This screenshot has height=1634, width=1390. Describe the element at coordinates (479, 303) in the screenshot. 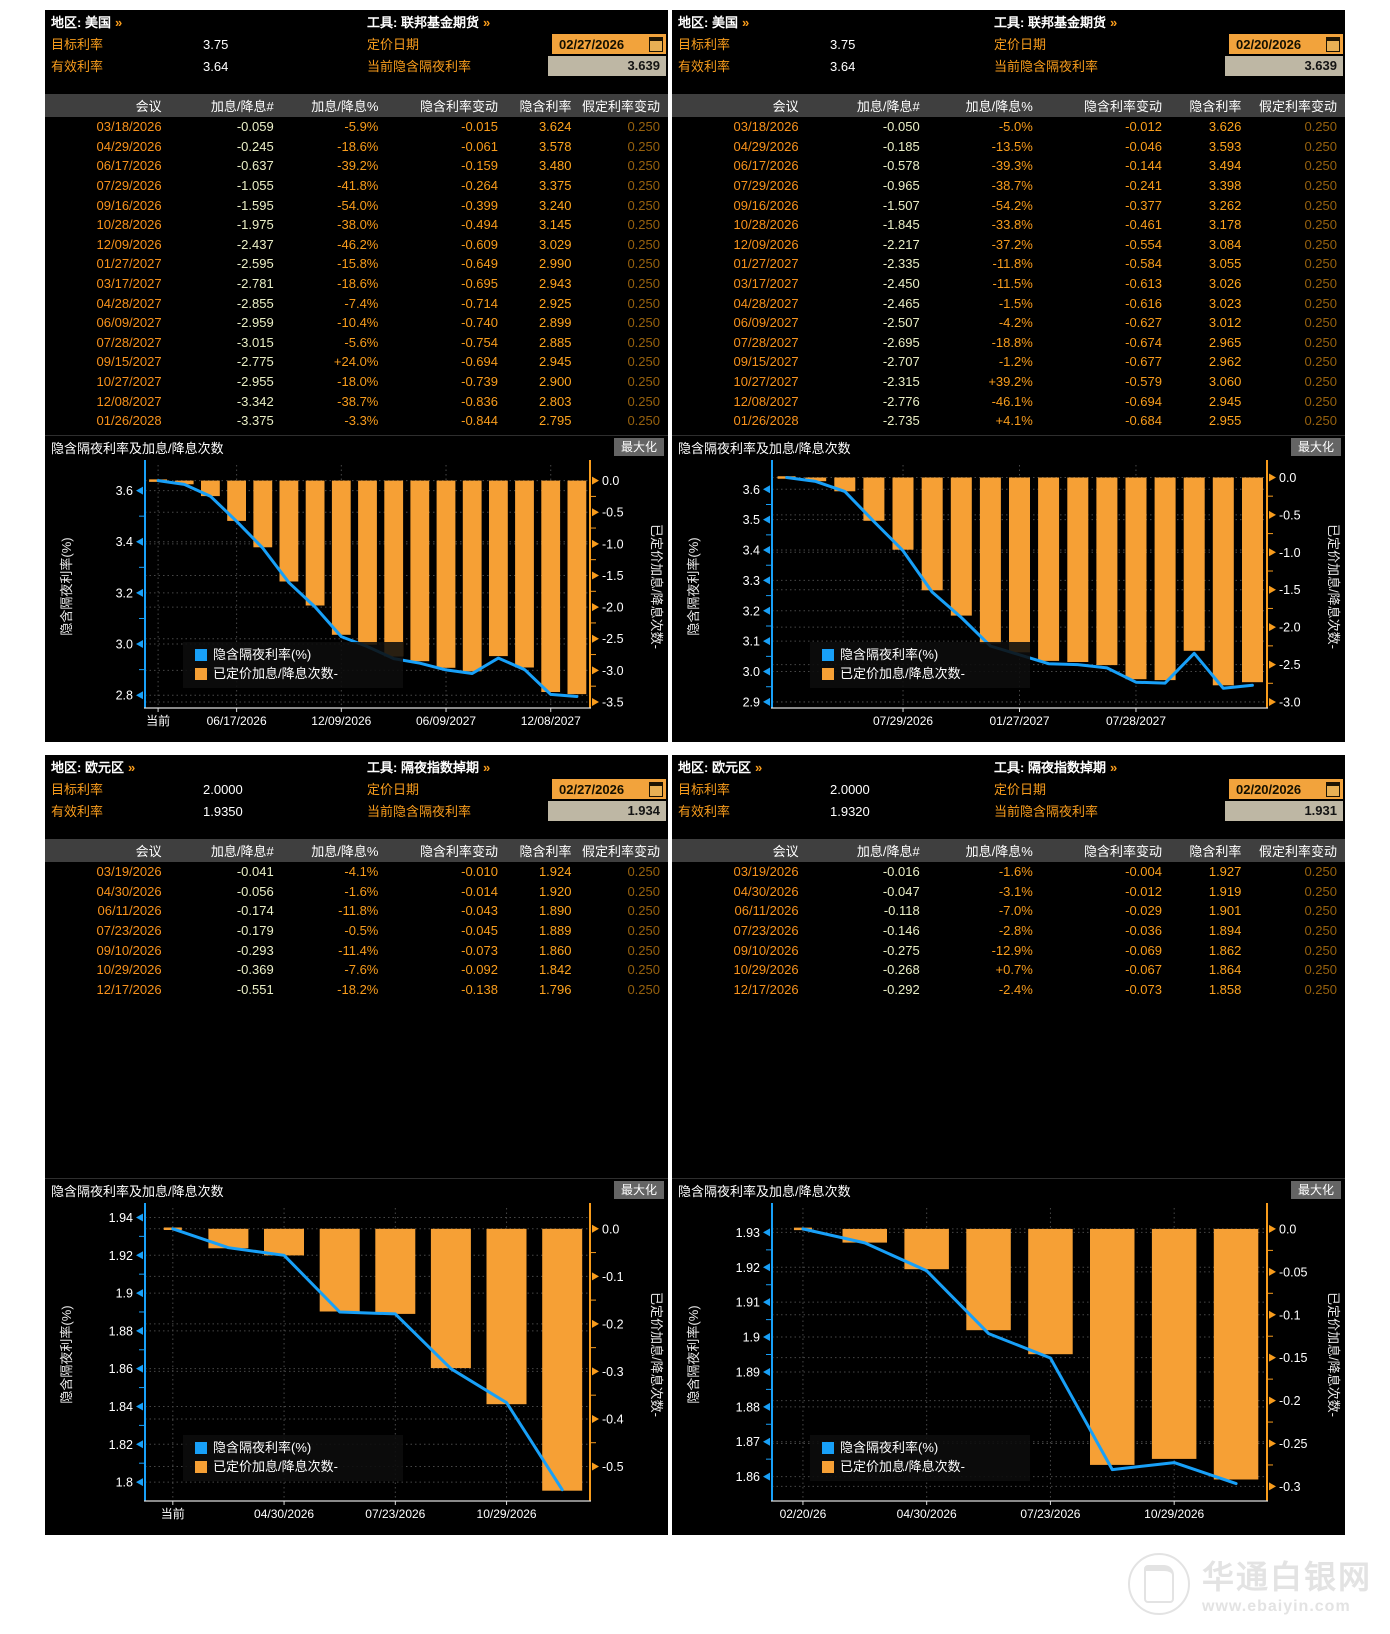

I see `value-cell: -0.714` at that location.